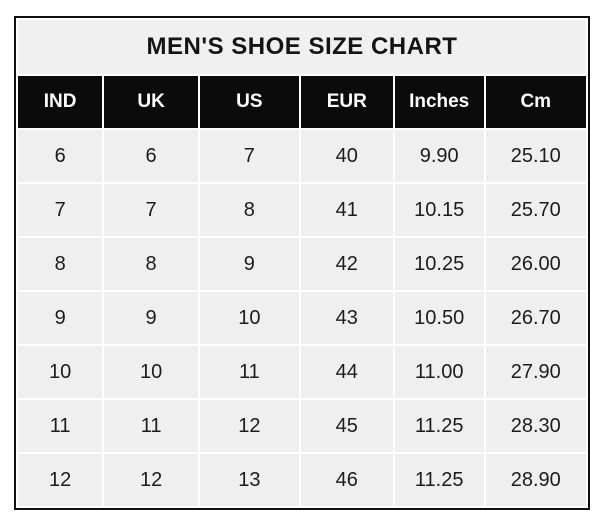 The image size is (605, 521). Describe the element at coordinates (249, 480) in the screenshot. I see `table-cell: 13` at that location.